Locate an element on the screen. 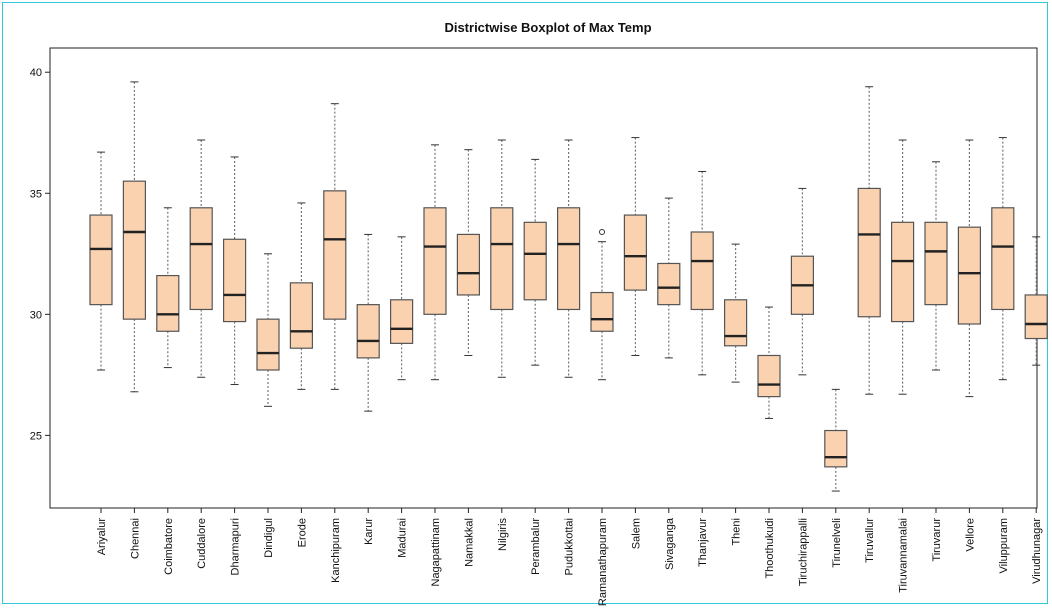 The image size is (1052, 608). x-tick-label: Karur is located at coordinates (369, 531).